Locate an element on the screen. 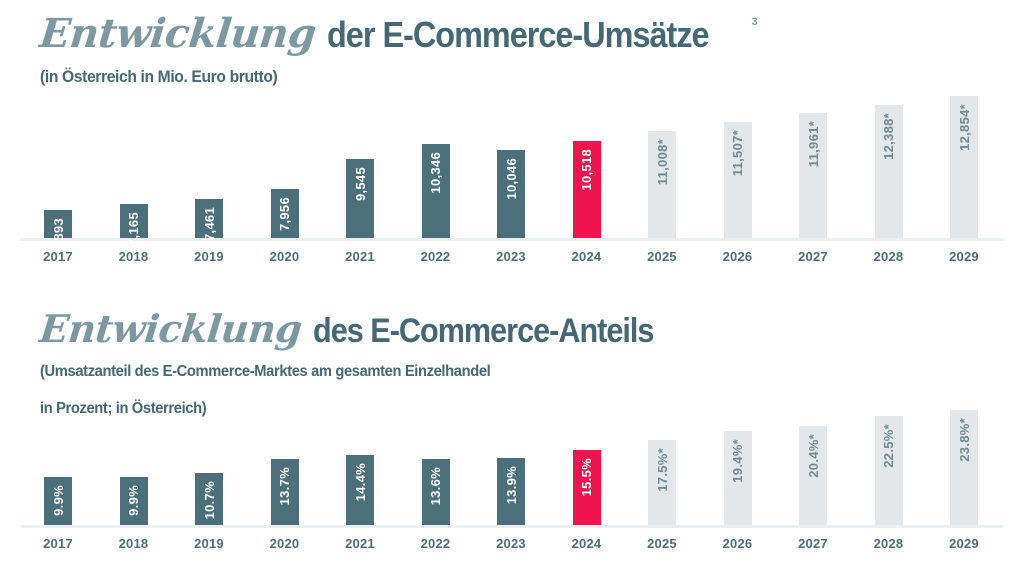  bar-value-label: 6,893 is located at coordinates (58, 235).